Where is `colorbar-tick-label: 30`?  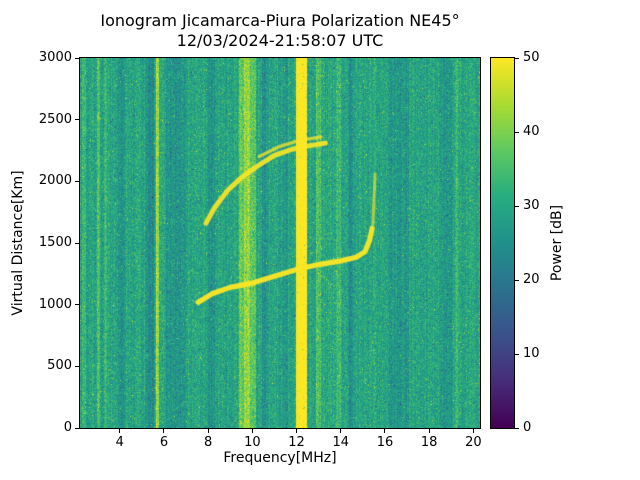 colorbar-tick-label: 30 is located at coordinates (531, 205).